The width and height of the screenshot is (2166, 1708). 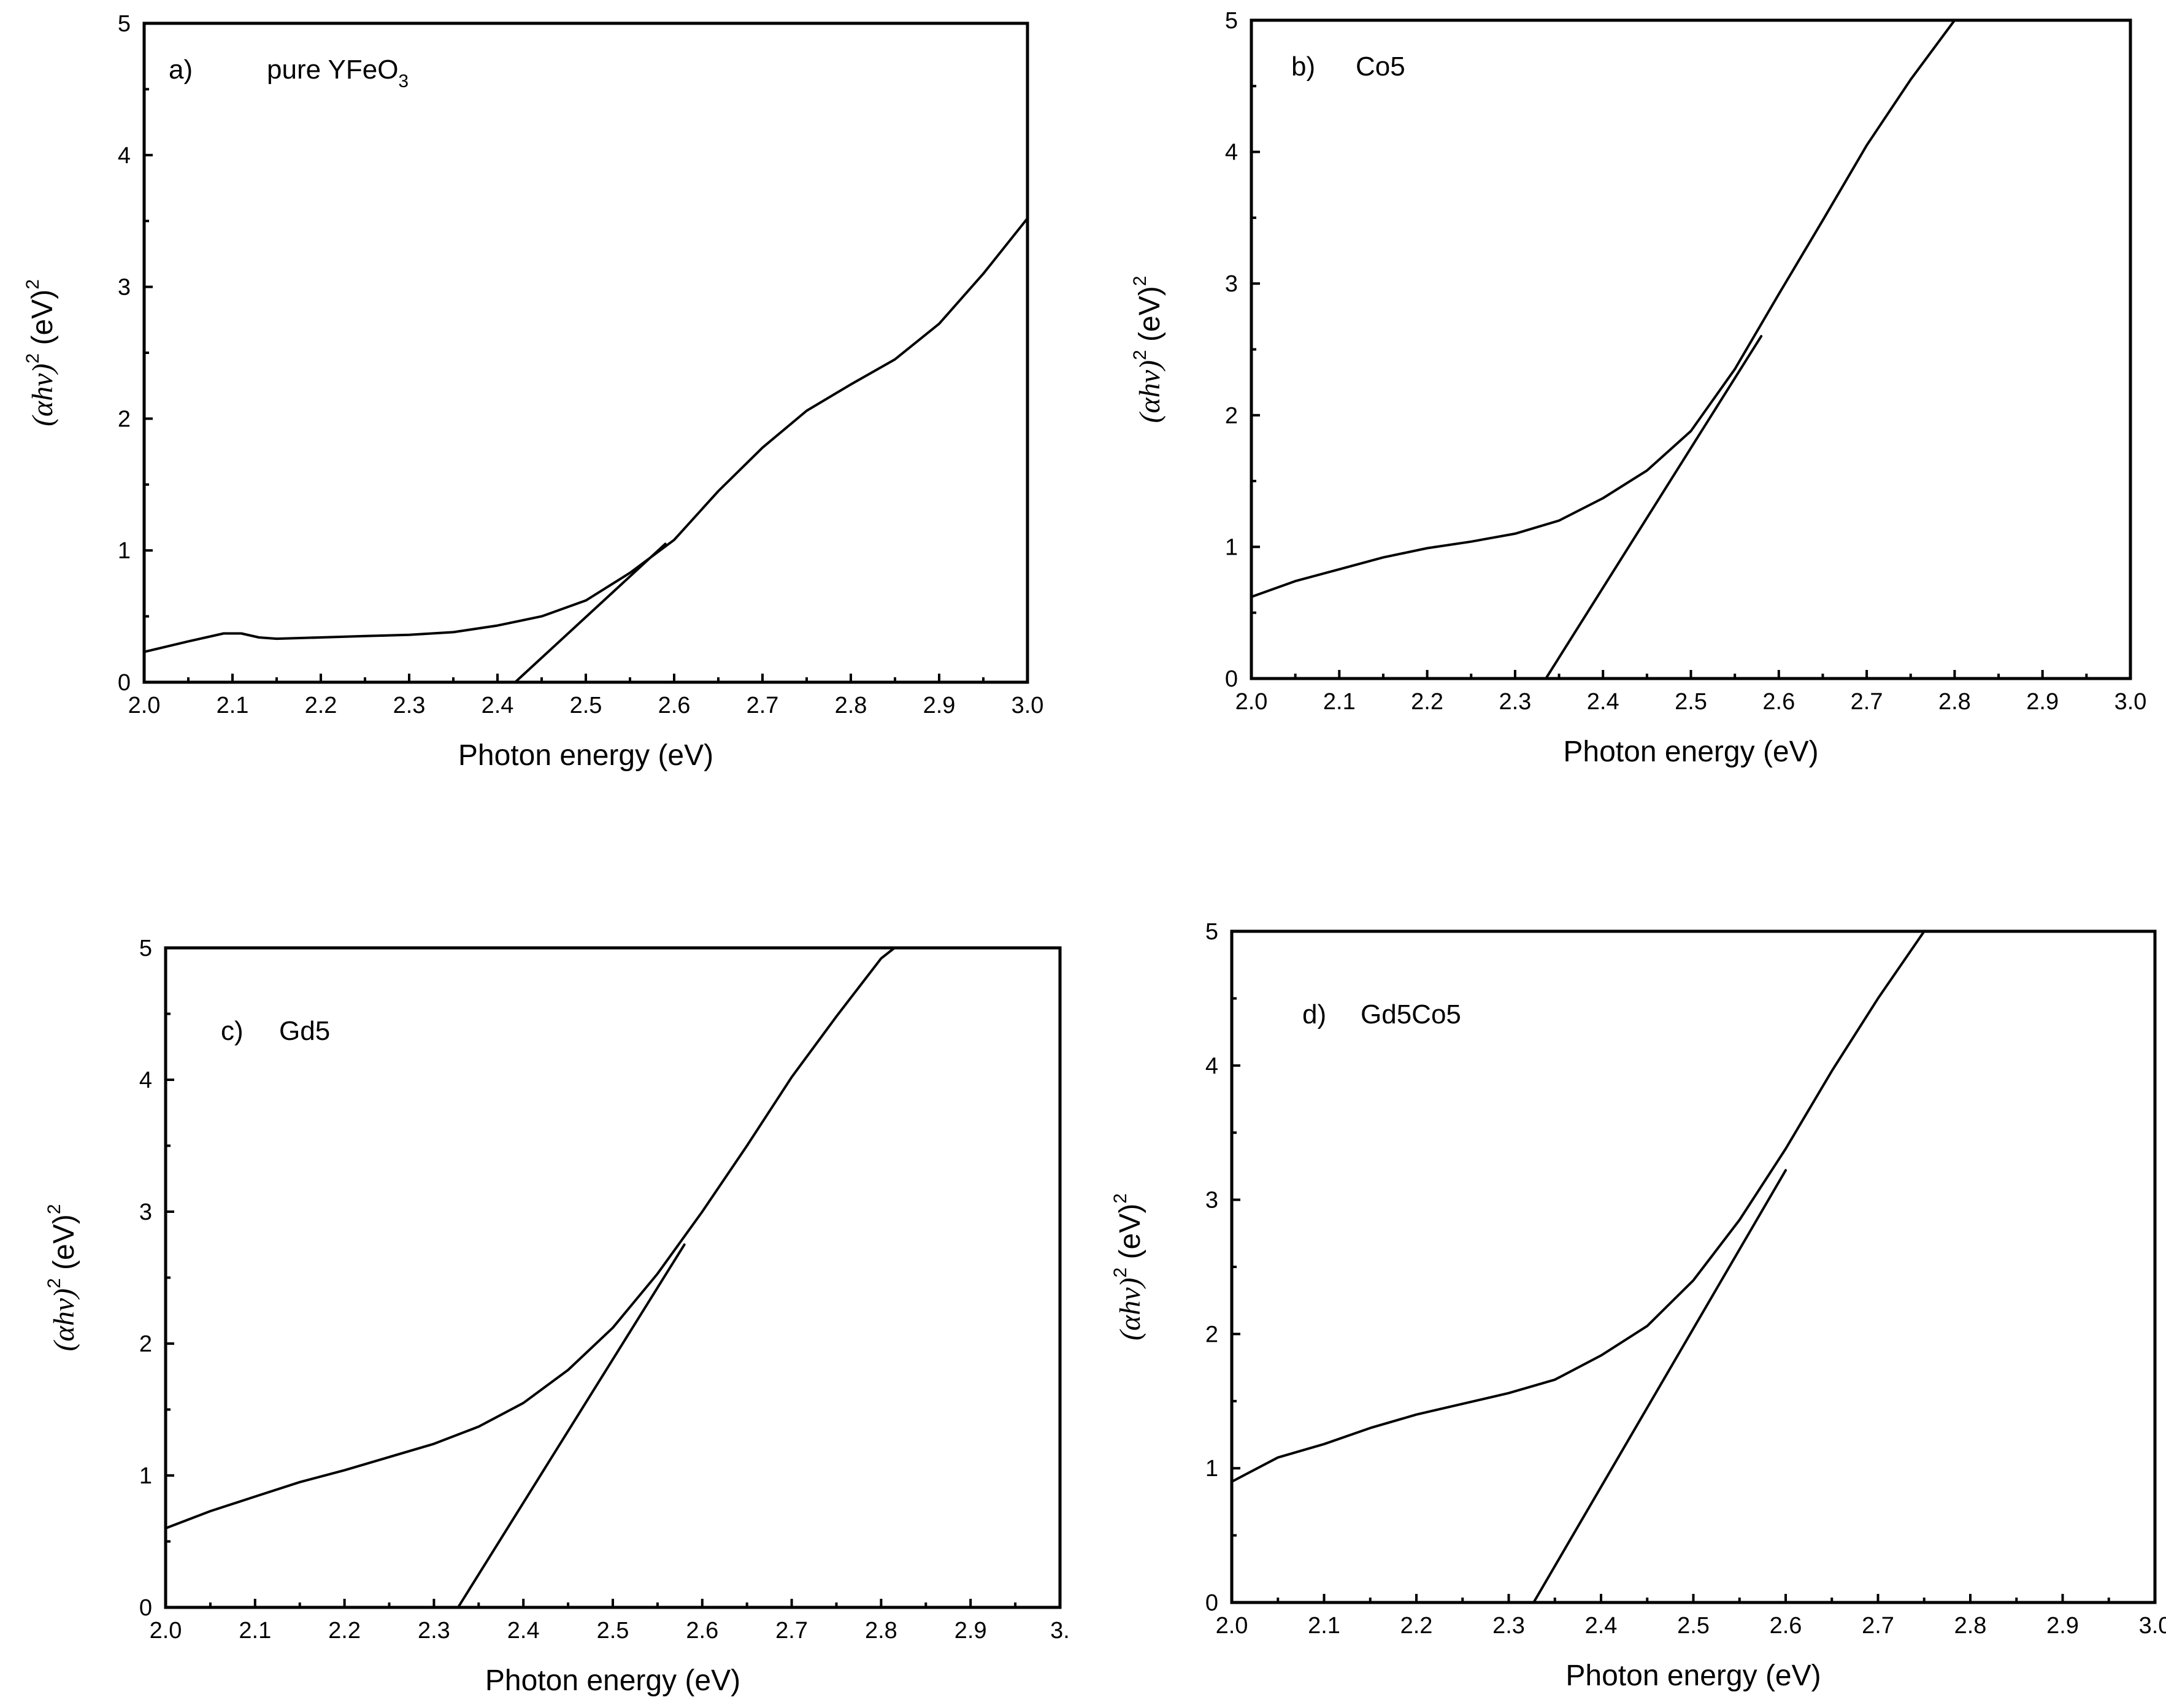 I want to click on panel-title: Co5, so click(x=1380, y=67).